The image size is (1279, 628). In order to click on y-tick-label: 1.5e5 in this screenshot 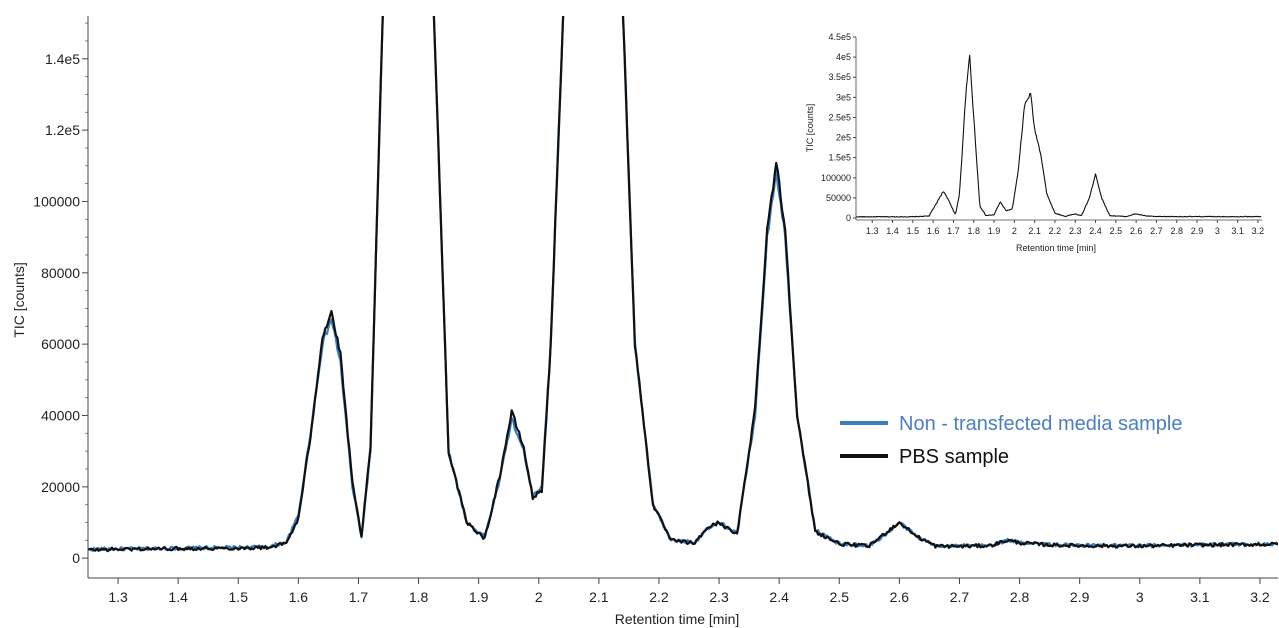, I will do `click(839, 158)`.